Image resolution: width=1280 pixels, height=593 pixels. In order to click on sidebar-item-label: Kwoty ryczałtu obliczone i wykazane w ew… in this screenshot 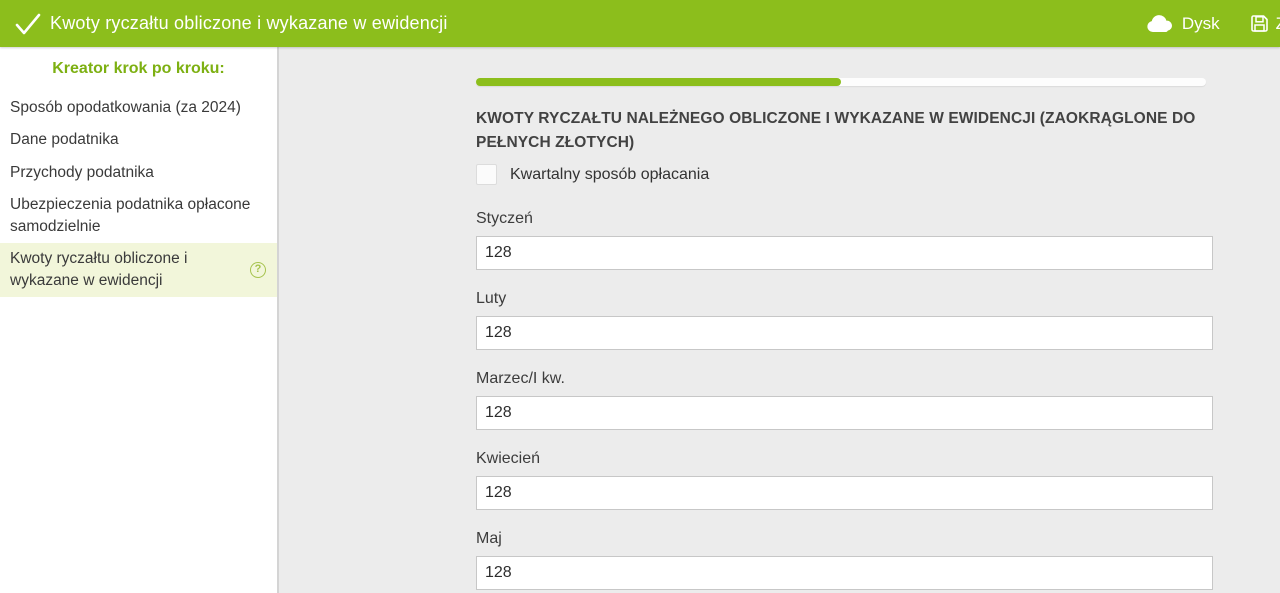, I will do `click(99, 269)`.